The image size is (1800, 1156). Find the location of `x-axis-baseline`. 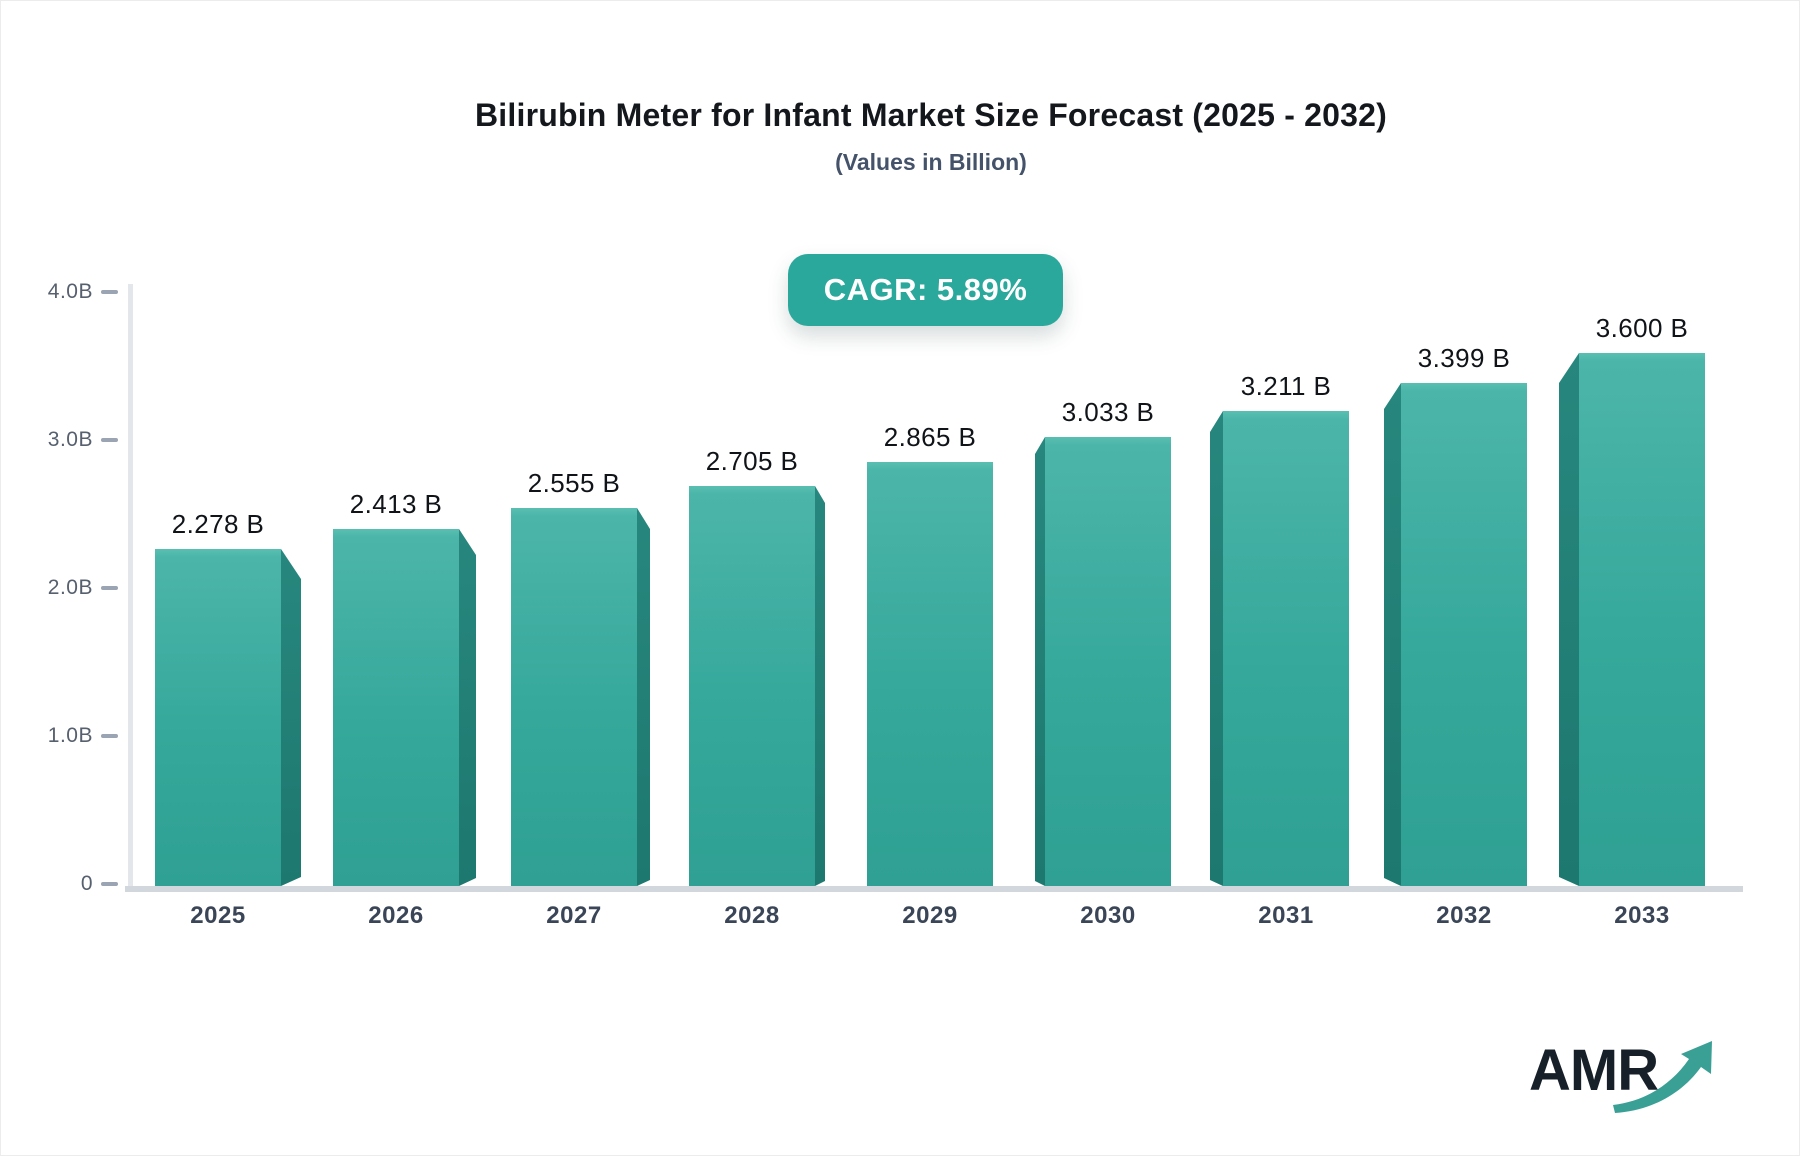

x-axis-baseline is located at coordinates (934, 889).